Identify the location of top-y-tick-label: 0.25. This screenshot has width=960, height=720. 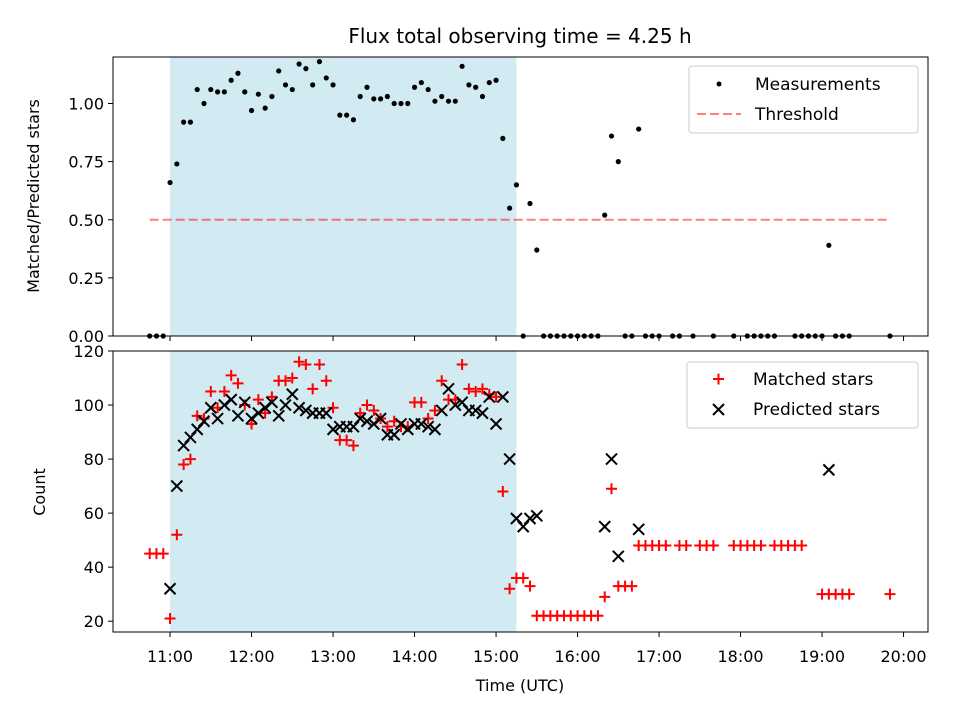
(86, 278).